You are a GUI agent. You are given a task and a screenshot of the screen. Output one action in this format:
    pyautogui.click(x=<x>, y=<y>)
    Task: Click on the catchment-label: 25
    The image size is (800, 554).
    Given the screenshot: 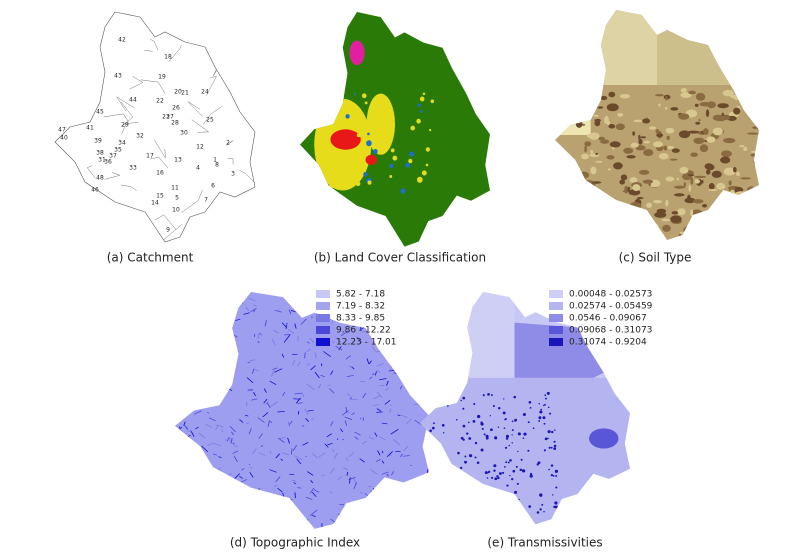 What is the action you would take?
    pyautogui.click(x=210, y=120)
    